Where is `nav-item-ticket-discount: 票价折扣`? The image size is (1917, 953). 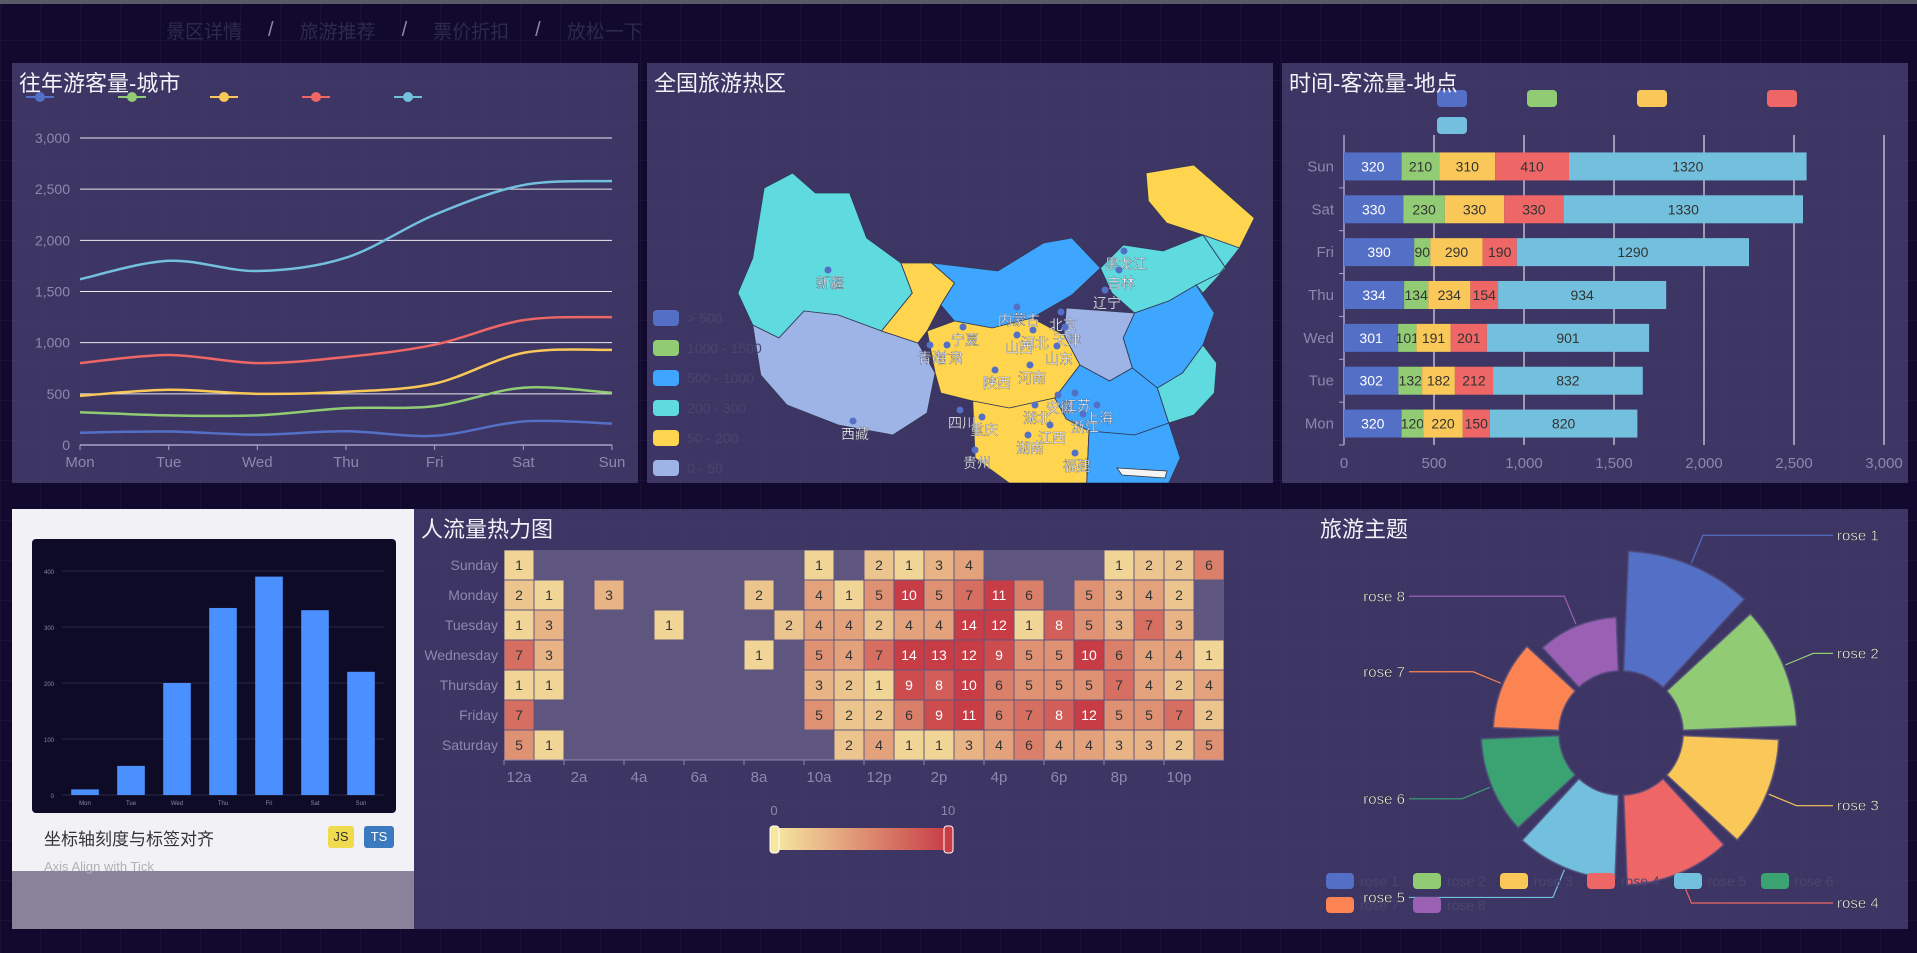
nav-item-ticket-discount: 票价折扣 is located at coordinates (471, 32).